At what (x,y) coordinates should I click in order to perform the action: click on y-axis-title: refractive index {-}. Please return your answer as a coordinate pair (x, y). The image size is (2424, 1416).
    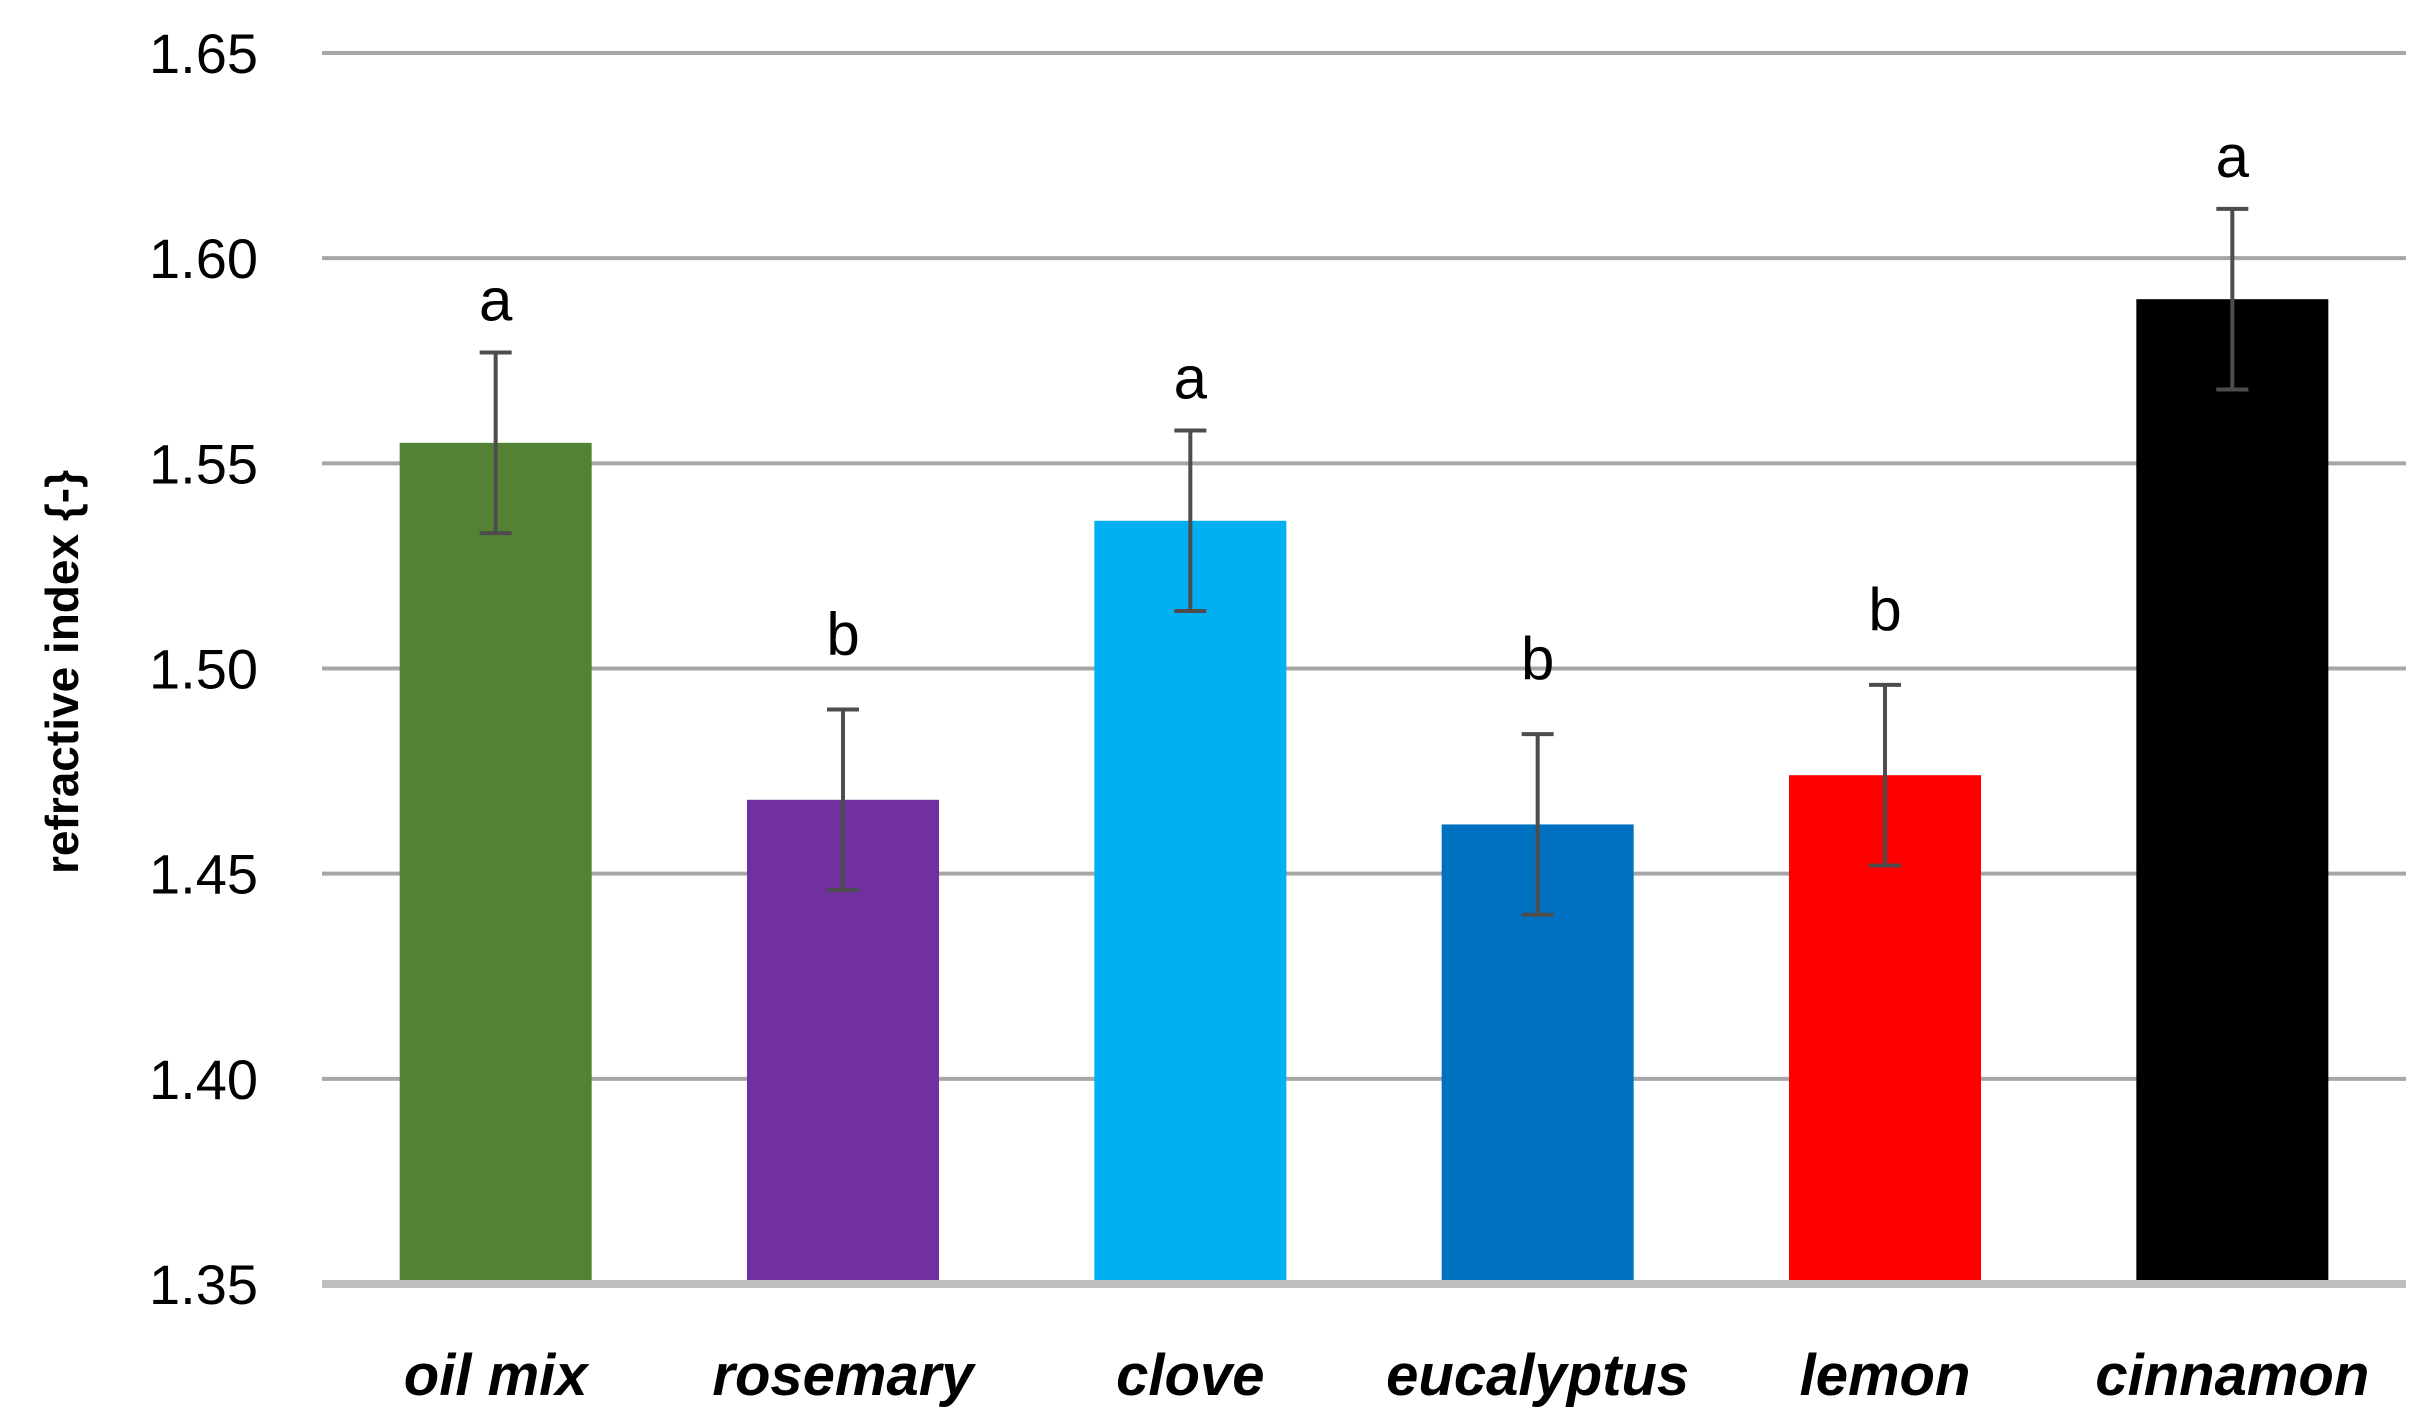
    Looking at the image, I should click on (62, 672).